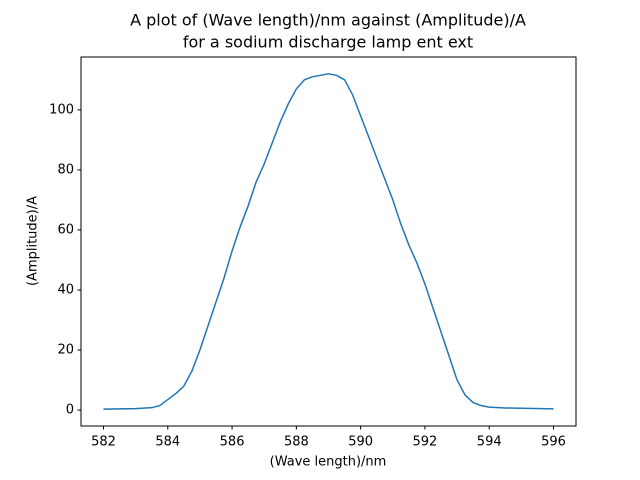  Describe the element at coordinates (232, 442) in the screenshot. I see `x-tick-label: 586` at that location.